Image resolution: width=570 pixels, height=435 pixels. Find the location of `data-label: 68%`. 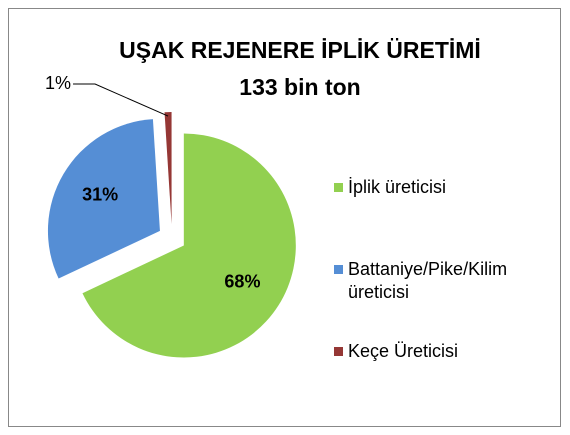

data-label: 68% is located at coordinates (242, 281).